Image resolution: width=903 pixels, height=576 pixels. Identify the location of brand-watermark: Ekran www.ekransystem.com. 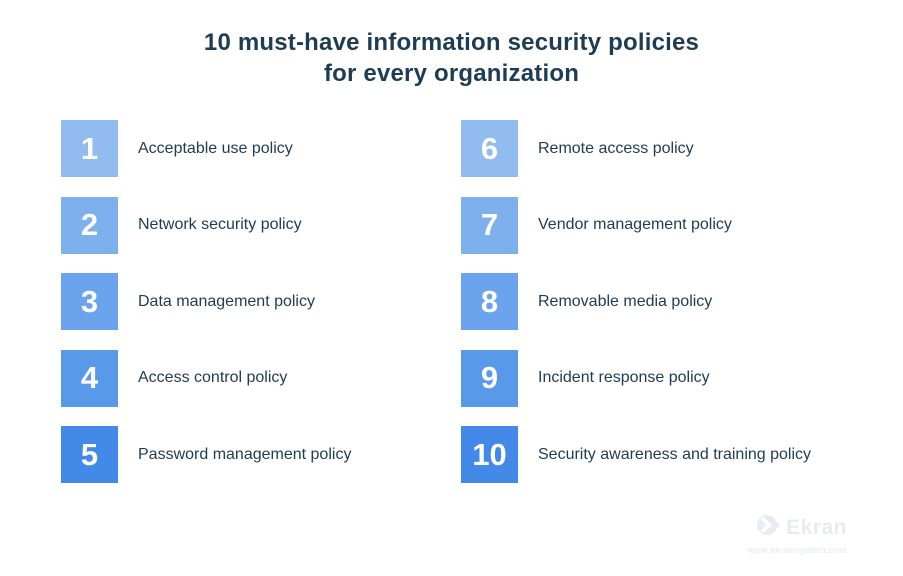
(797, 533).